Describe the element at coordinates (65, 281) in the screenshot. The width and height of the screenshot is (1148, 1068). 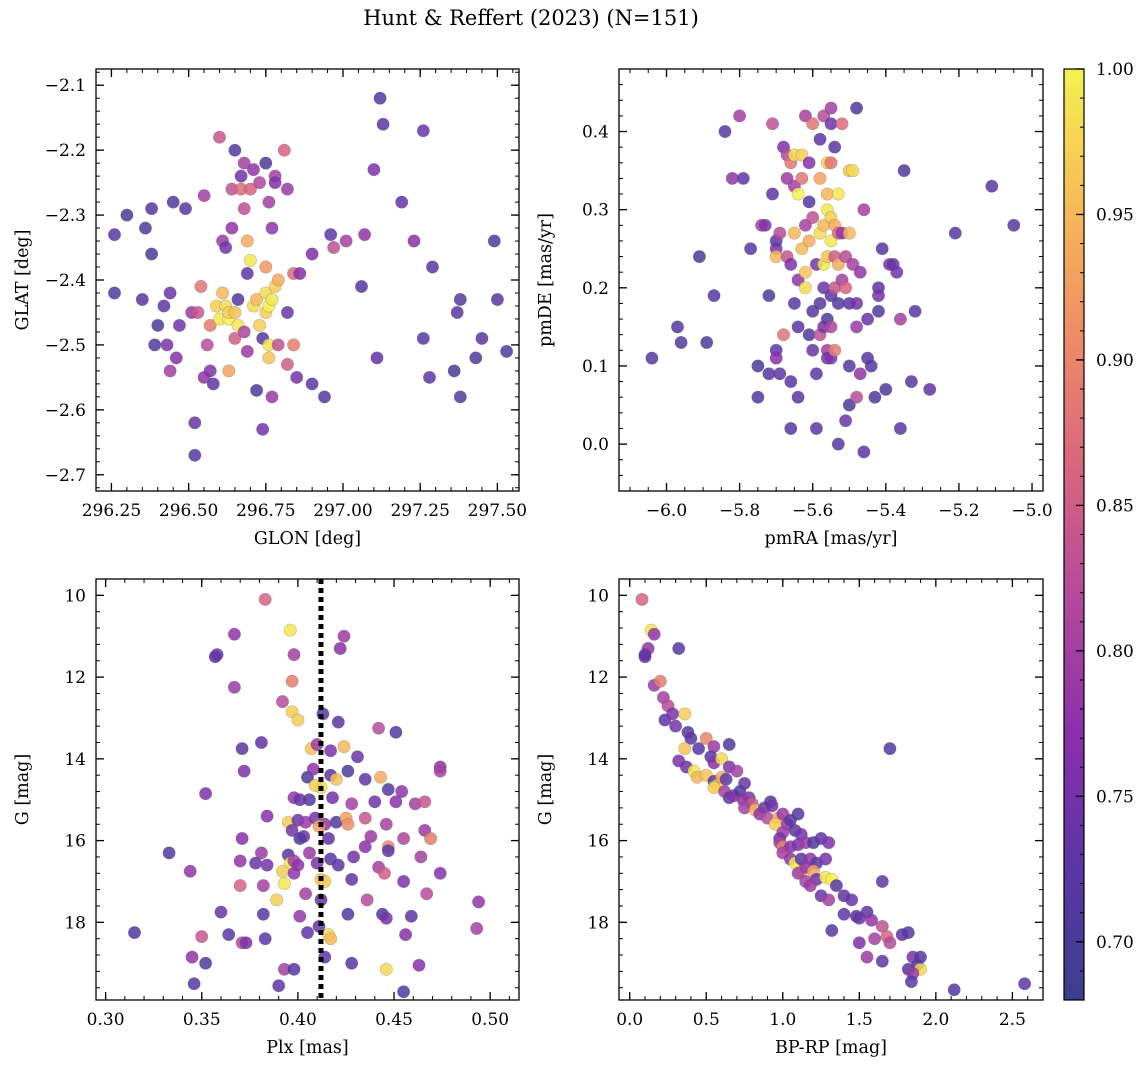
I see `y-tick-label: −2.4` at that location.